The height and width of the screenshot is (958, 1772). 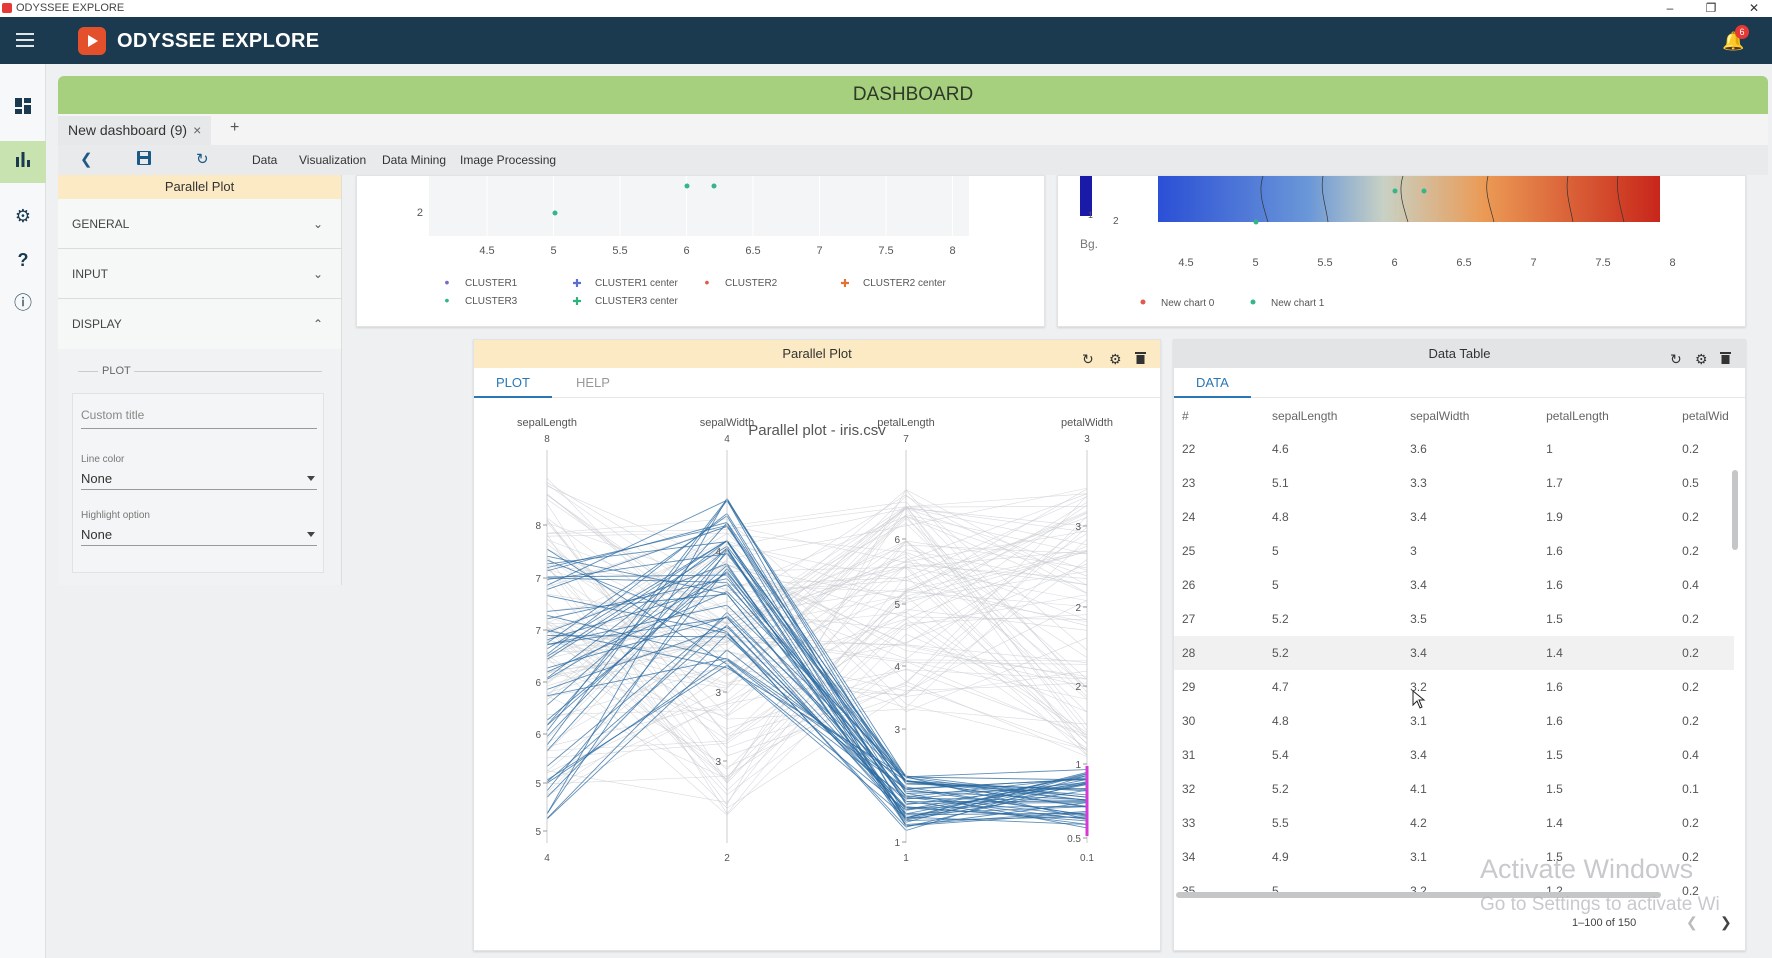 What do you see at coordinates (1454, 449) in the screenshot?
I see `table-row: 22 4.6 3.6 1 0.2` at bounding box center [1454, 449].